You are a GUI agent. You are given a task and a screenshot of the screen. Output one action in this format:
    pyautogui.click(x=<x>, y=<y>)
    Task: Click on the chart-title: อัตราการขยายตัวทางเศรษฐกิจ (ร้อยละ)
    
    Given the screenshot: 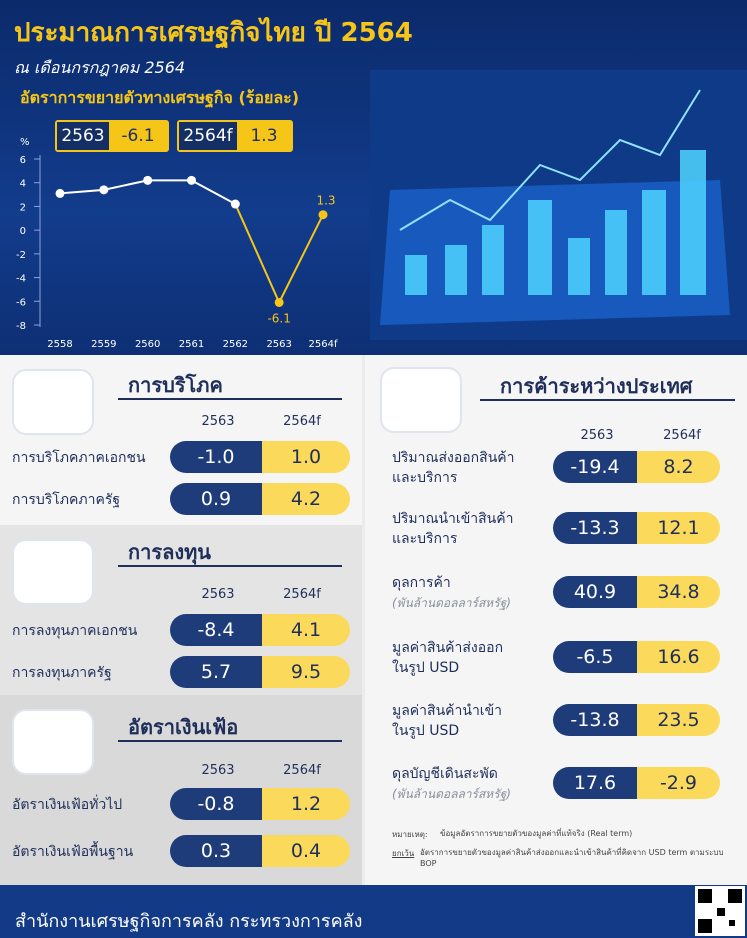 What is the action you would take?
    pyautogui.click(x=159, y=98)
    